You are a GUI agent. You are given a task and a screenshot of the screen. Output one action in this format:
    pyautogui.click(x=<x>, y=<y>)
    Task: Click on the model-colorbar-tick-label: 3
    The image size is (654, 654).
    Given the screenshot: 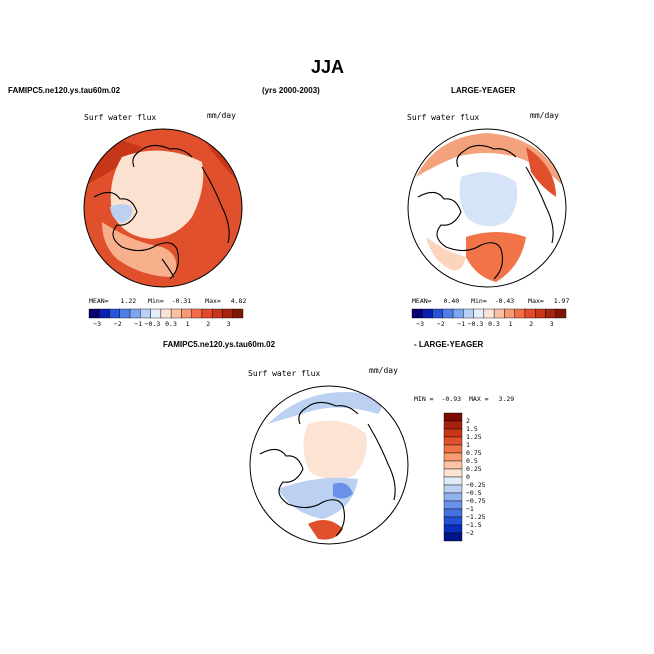 What is the action you would take?
    pyautogui.click(x=228, y=324)
    